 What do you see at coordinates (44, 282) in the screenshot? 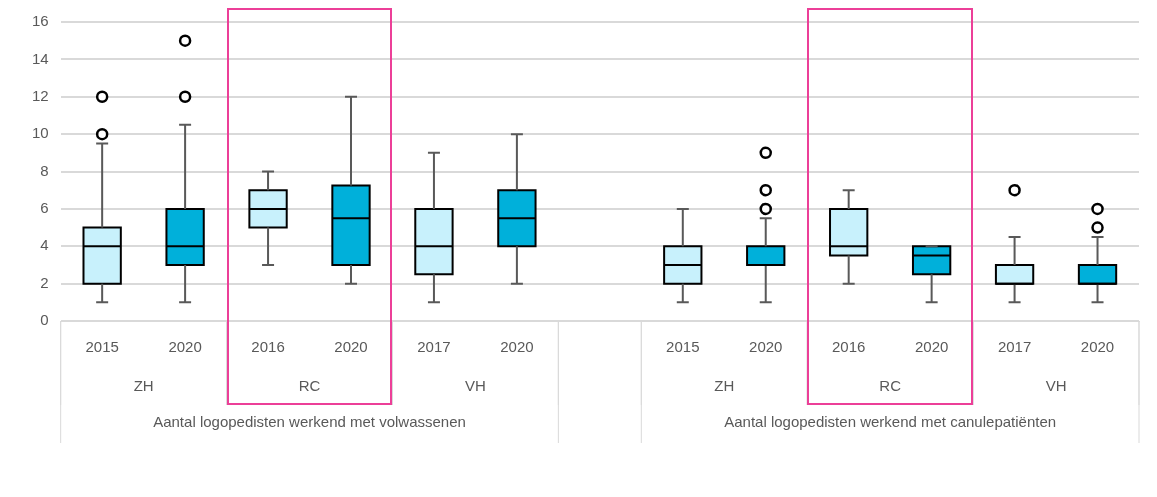
I see `y-tick-label: 2` at bounding box center [44, 282].